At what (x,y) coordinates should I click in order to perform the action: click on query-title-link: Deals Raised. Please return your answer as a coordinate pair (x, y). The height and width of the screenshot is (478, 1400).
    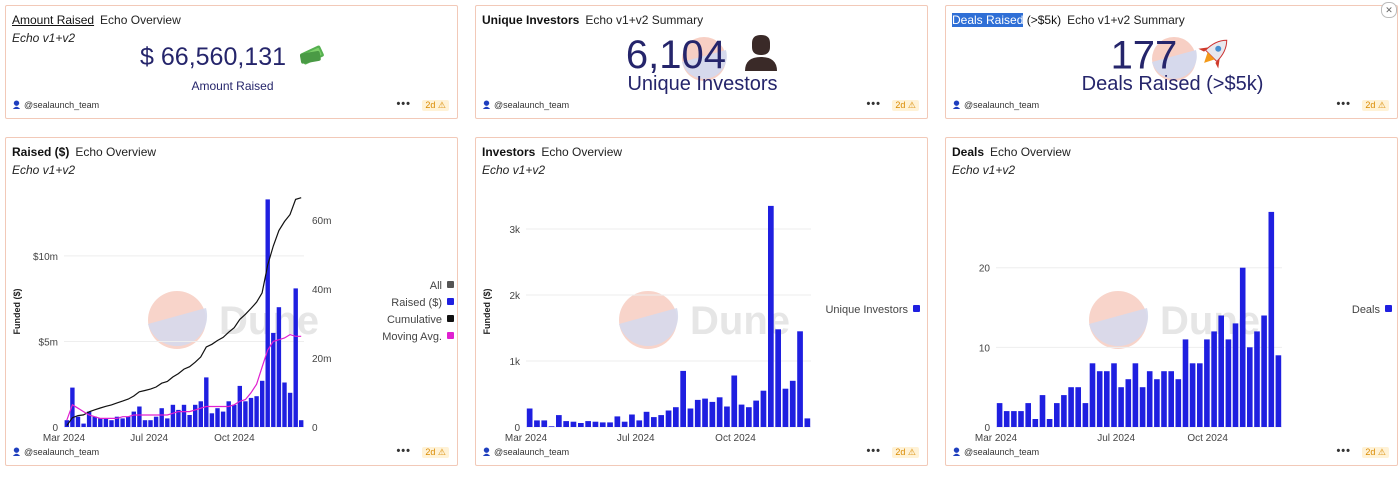
    Looking at the image, I should click on (988, 20).